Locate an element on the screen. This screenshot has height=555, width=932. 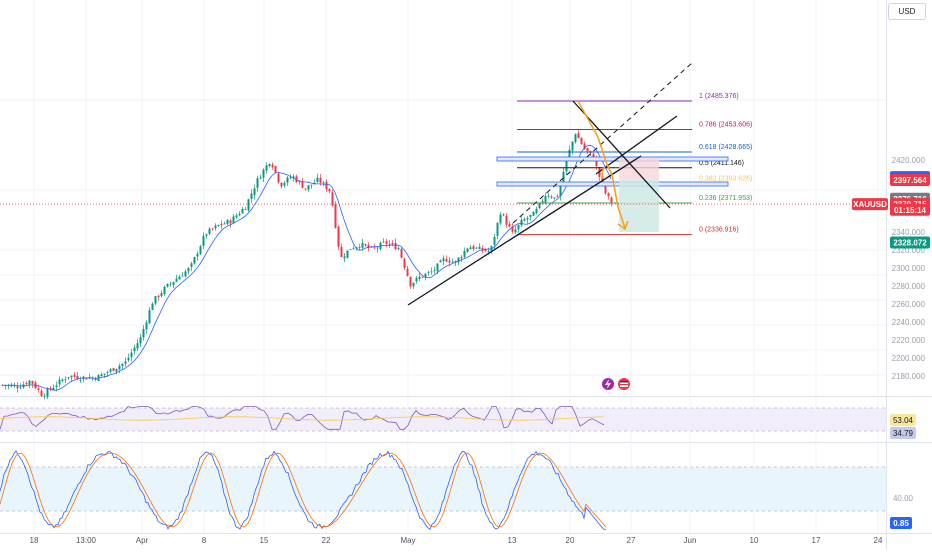
projection-arrow is located at coordinates (601, 164).